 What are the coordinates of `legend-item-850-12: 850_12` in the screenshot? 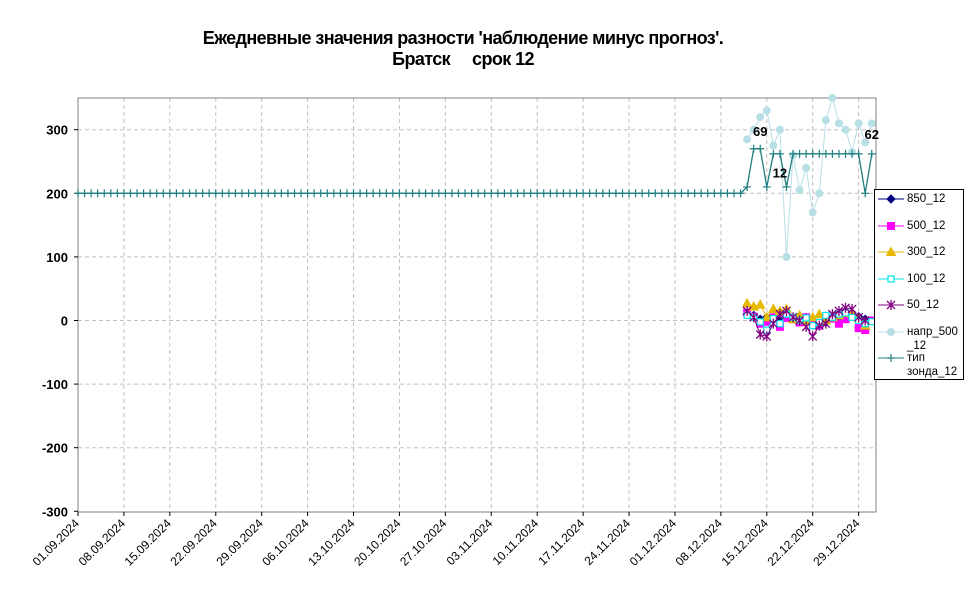 It's located at (920, 205).